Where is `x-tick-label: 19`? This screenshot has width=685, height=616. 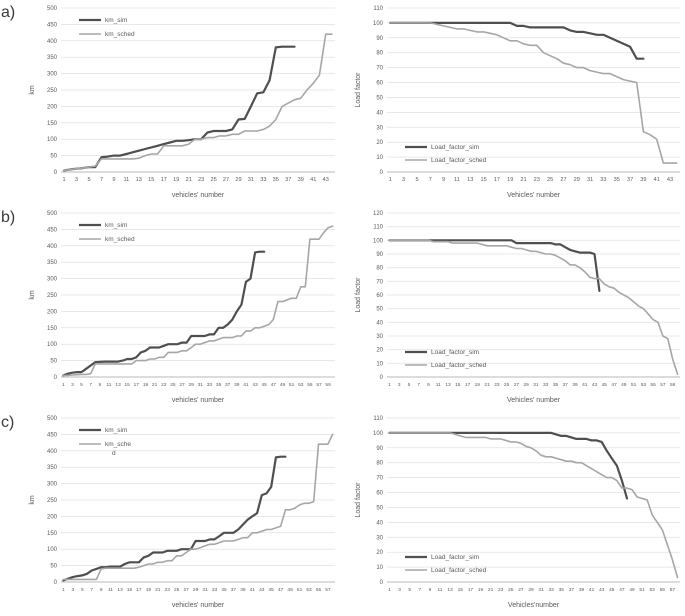
x-tick-label: 19 is located at coordinates (477, 385).